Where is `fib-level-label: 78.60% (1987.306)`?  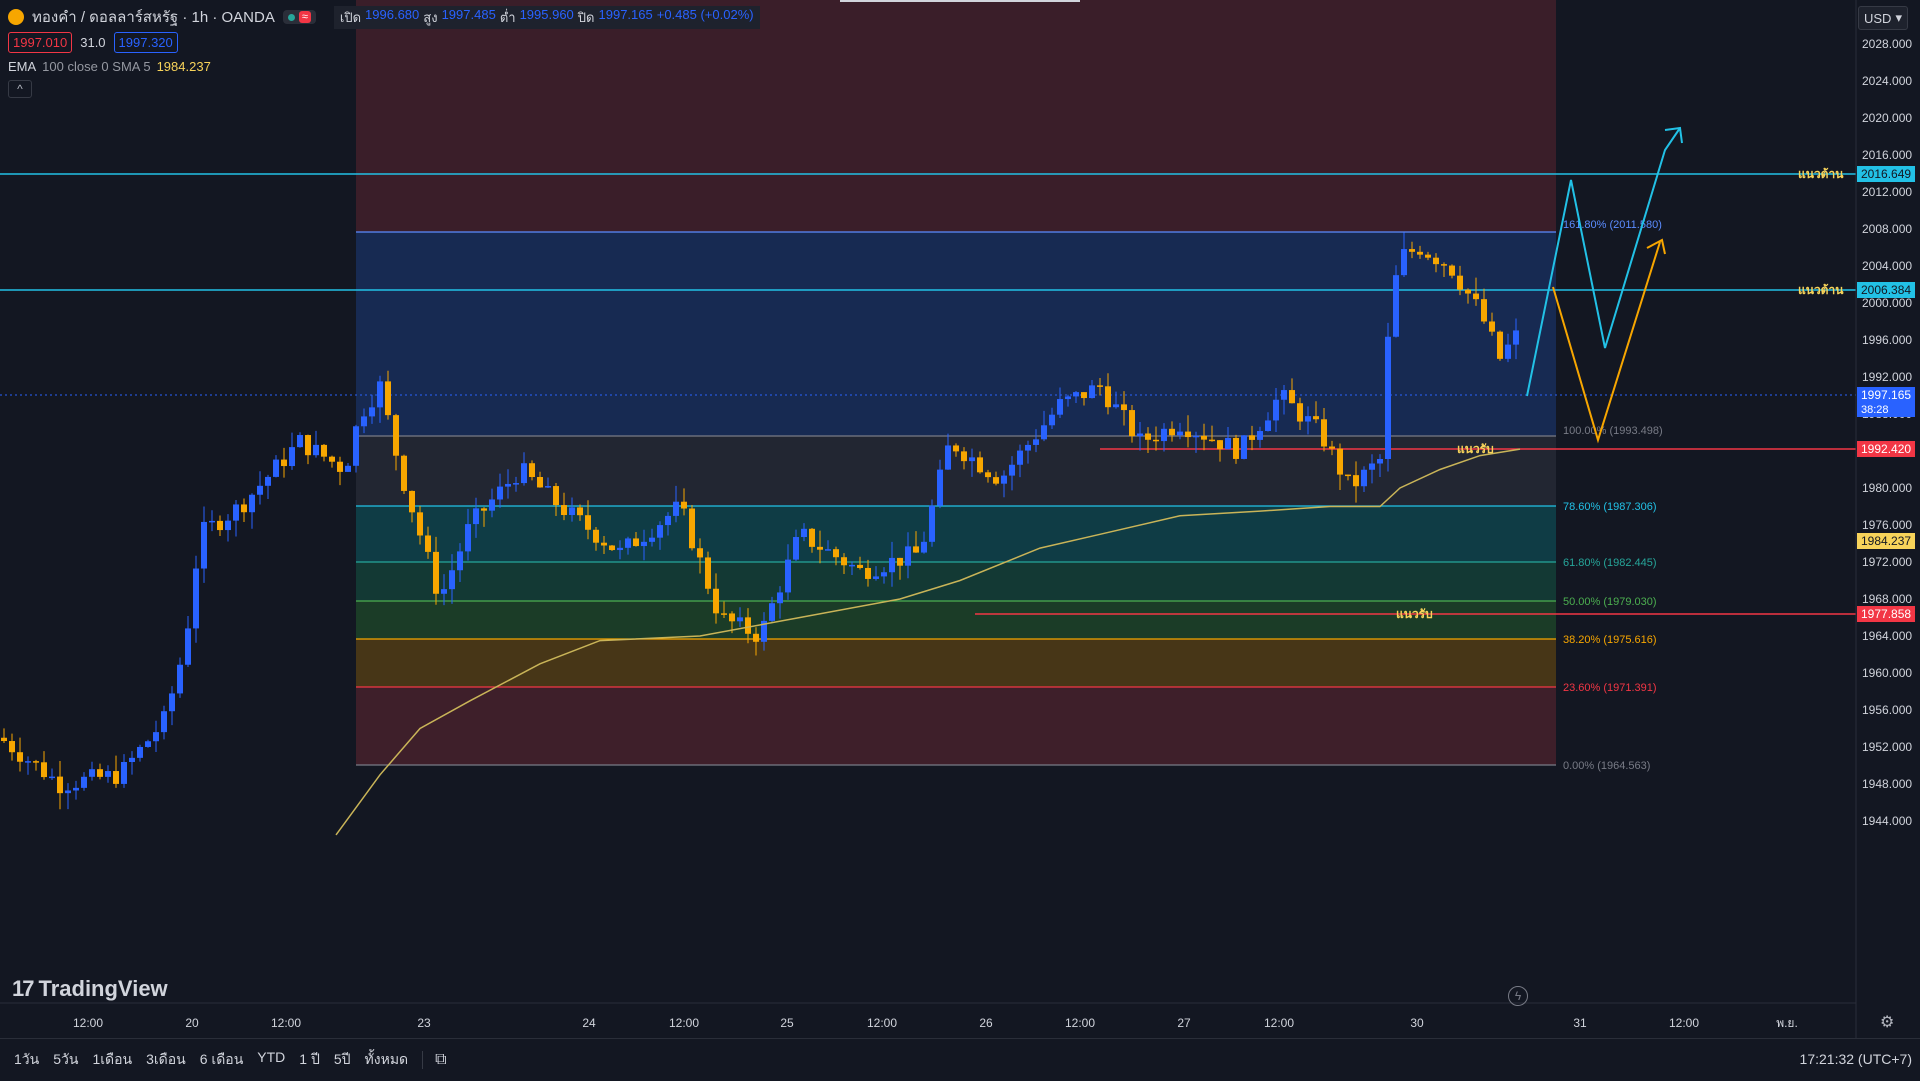 fib-level-label: 78.60% (1987.306) is located at coordinates (1610, 507).